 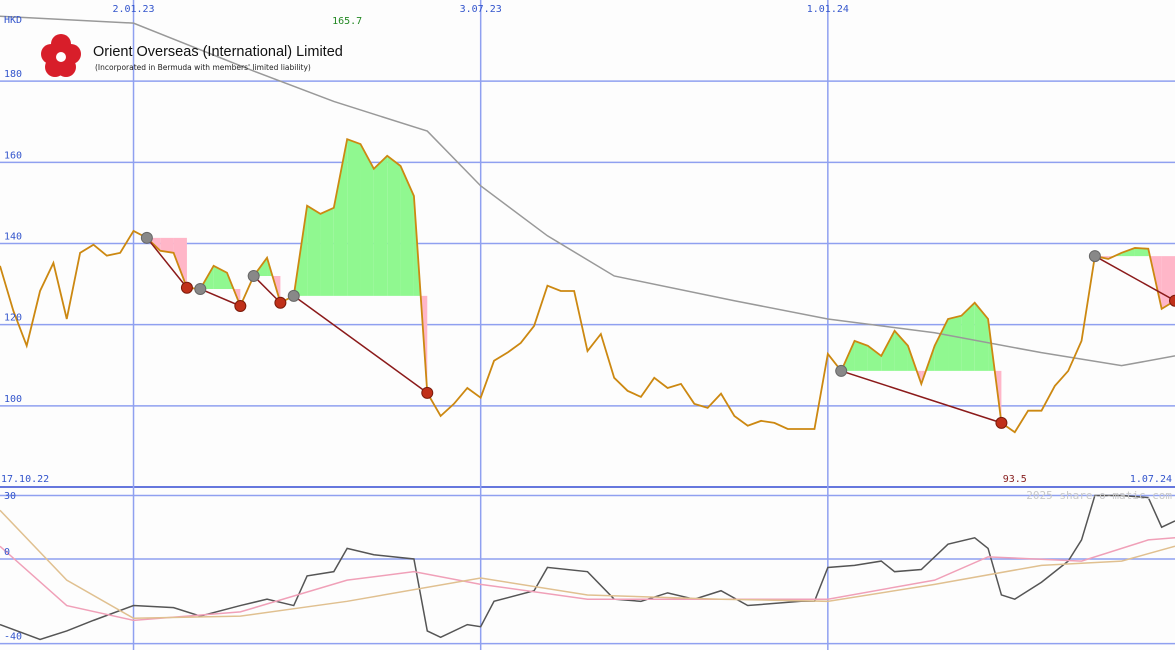 I want to click on x-tick-label: 3.07.23, so click(x=481, y=9).